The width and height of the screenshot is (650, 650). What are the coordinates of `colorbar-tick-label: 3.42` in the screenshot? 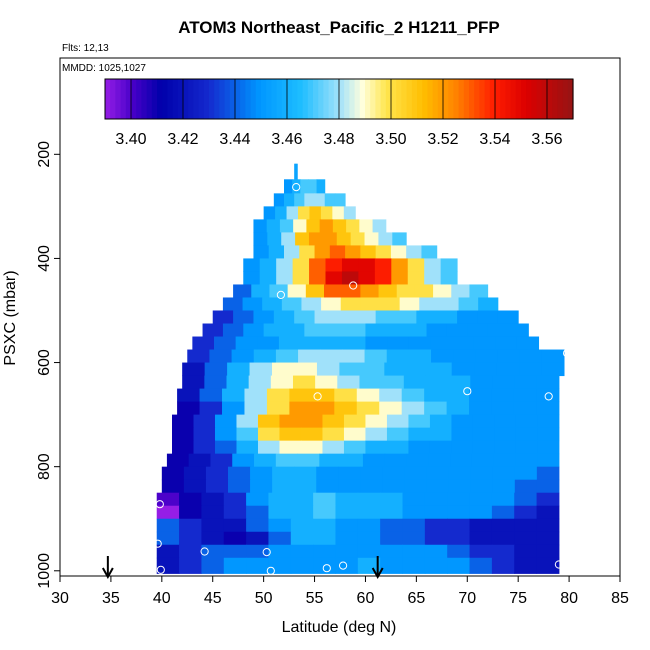 It's located at (182, 139).